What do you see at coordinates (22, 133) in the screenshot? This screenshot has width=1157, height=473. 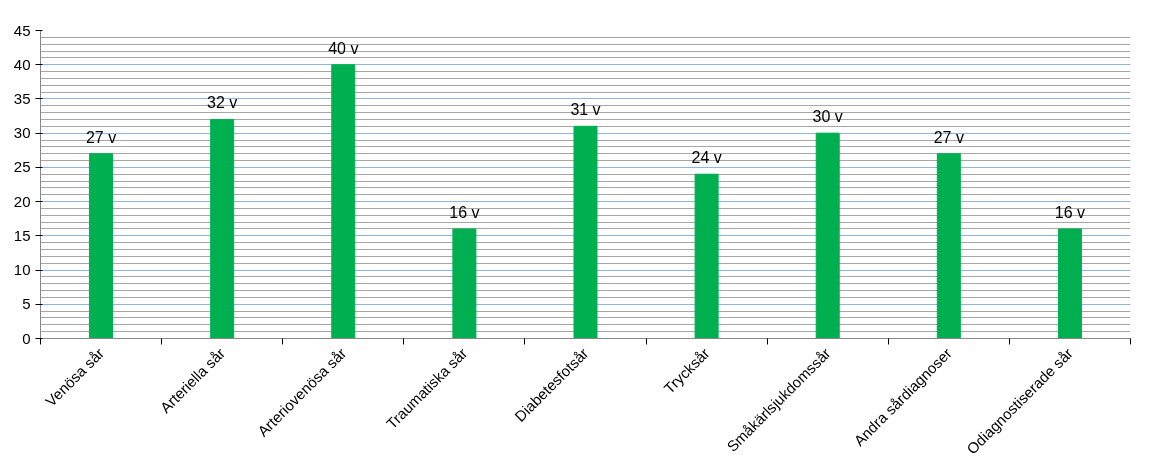 I see `y-tick-label: 30` at bounding box center [22, 133].